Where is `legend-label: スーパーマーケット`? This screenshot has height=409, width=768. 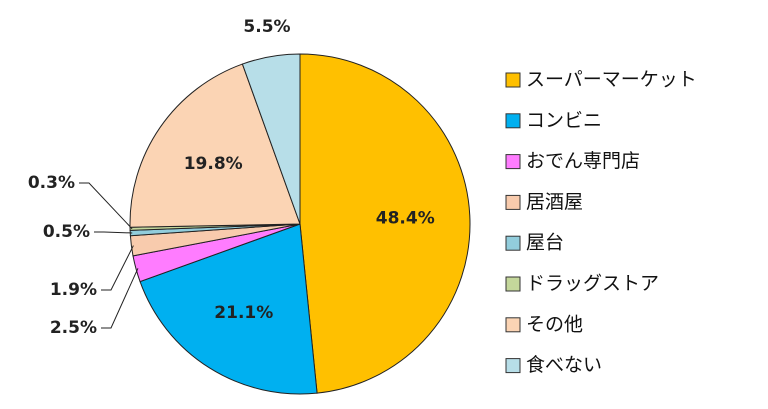
legend-label: スーパーマーケット is located at coordinates (611, 80).